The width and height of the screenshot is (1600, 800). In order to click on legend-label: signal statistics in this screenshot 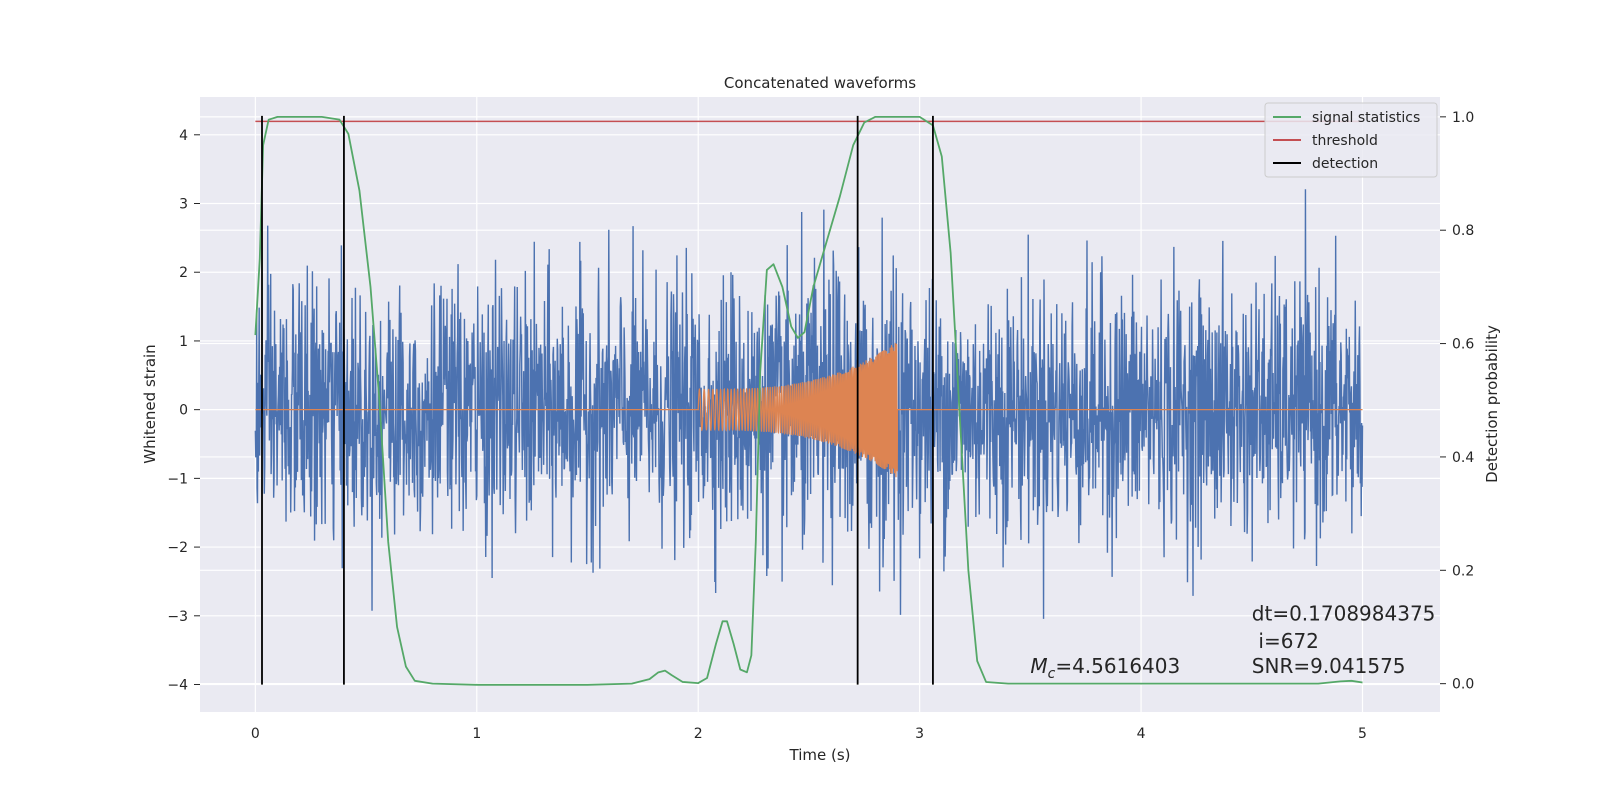, I will do `click(1366, 118)`.